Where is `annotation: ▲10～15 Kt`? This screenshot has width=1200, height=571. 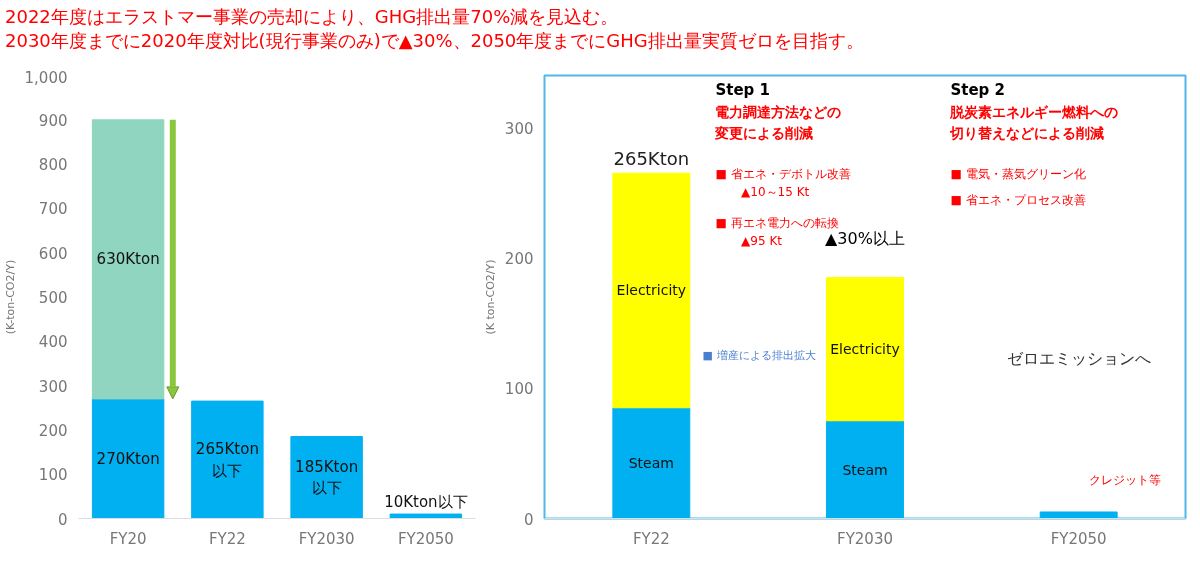
annotation: ▲10～15 Kt is located at coordinates (775, 191).